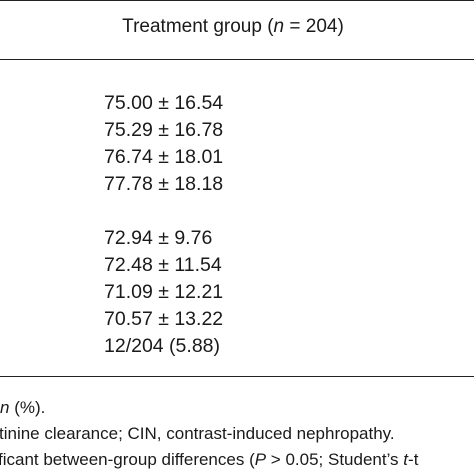  Describe the element at coordinates (237, 377) in the screenshot. I see `table-bottom-rule` at that location.